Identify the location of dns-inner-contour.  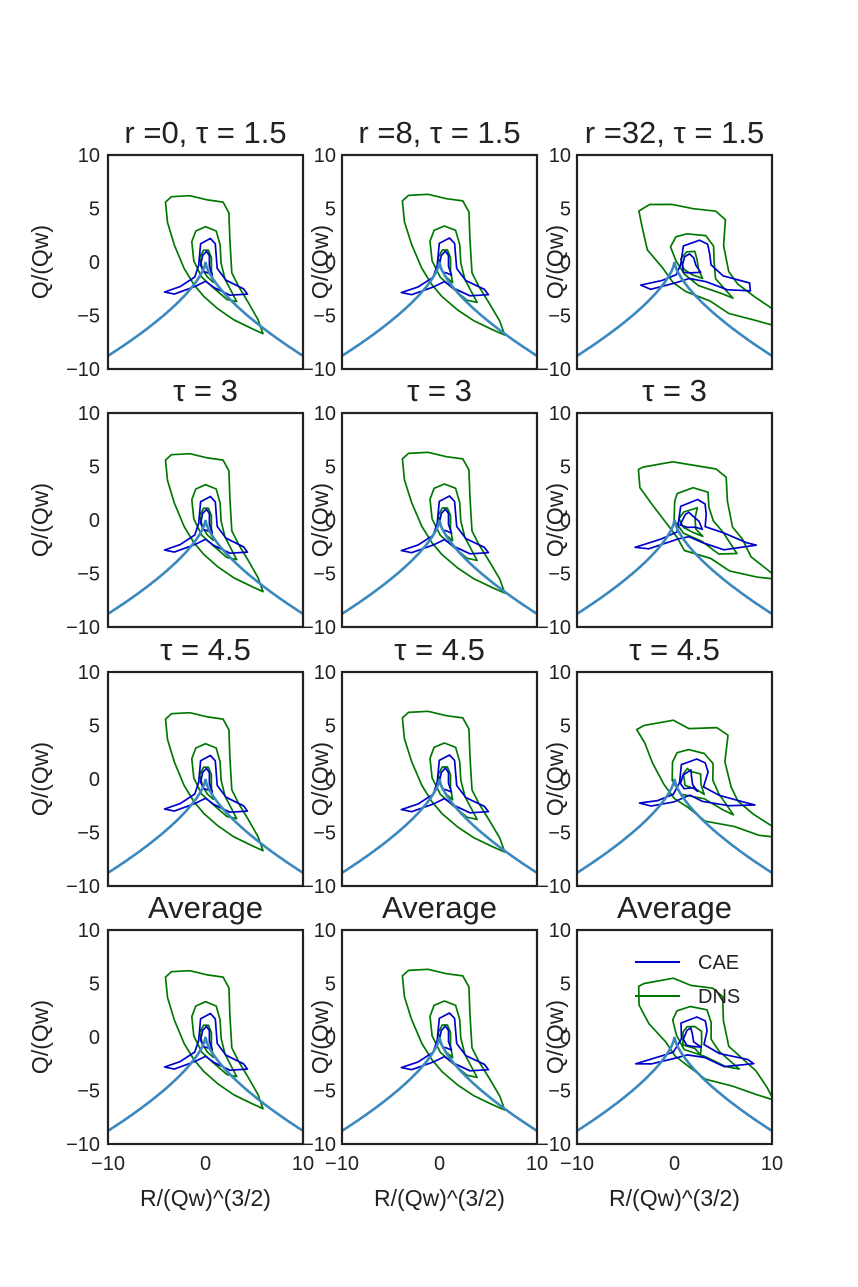
(694, 781).